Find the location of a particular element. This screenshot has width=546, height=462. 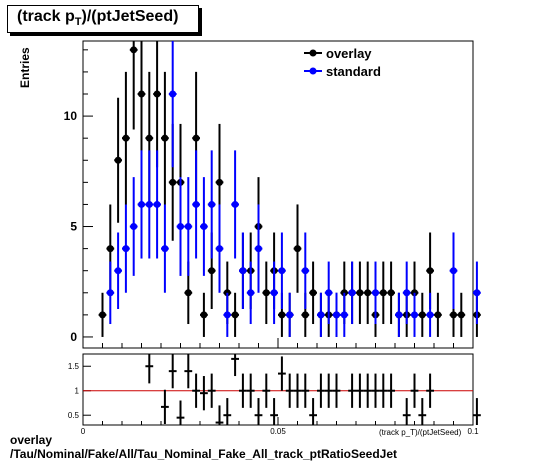

ratio-y-tick-label: 1.5 is located at coordinates (74, 366).